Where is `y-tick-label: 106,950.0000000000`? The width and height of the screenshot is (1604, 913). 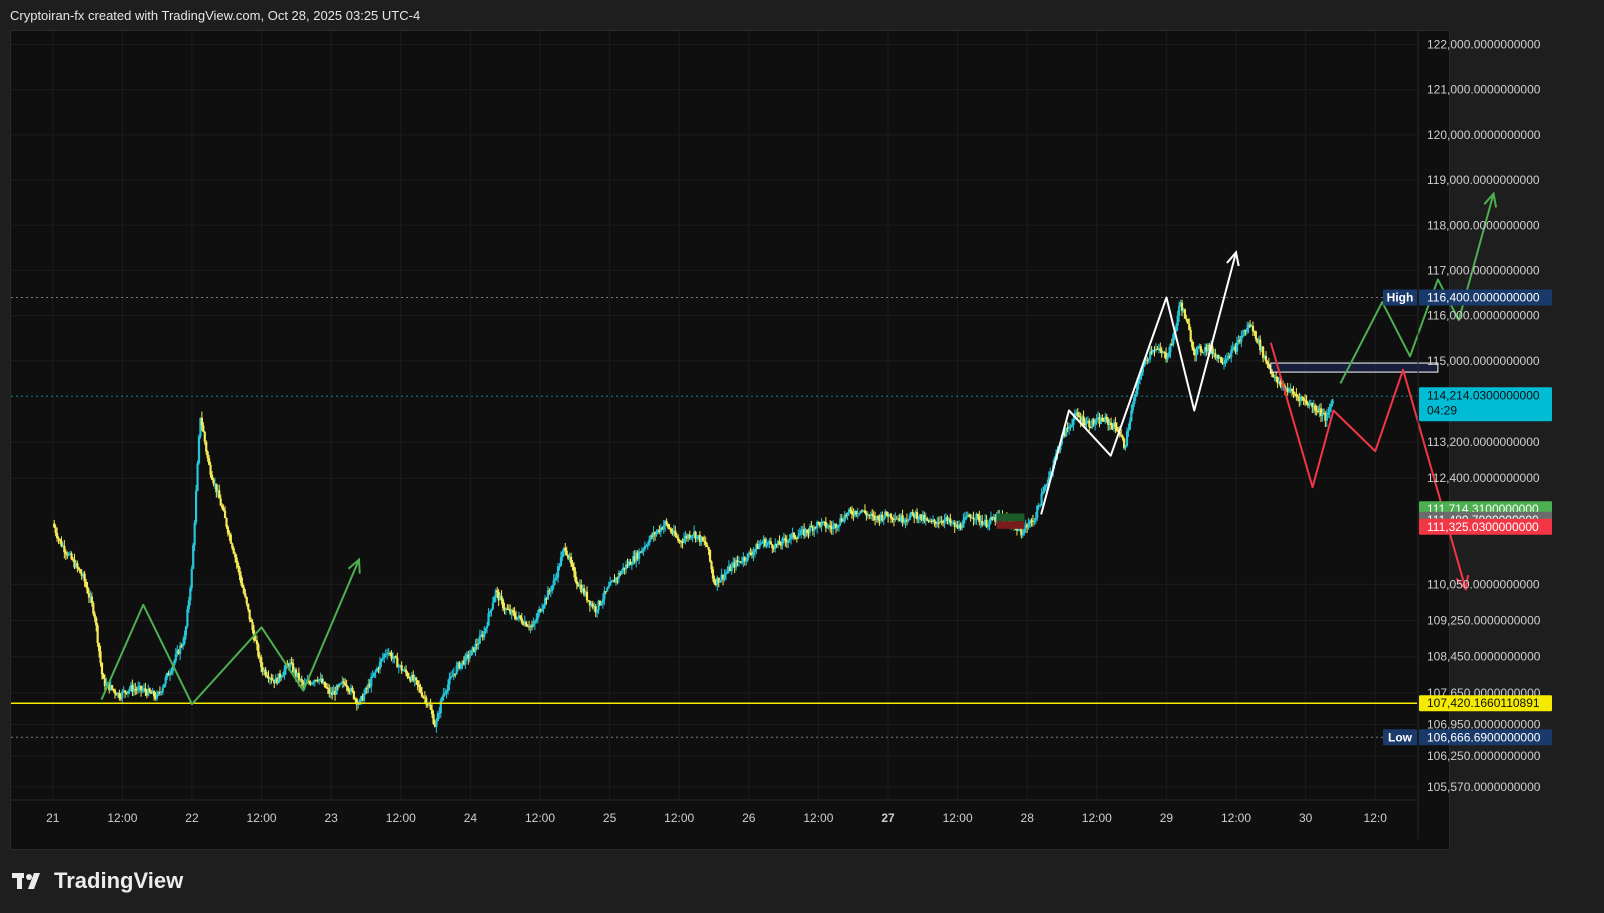
y-tick-label: 106,950.0000000000 is located at coordinates (1484, 724).